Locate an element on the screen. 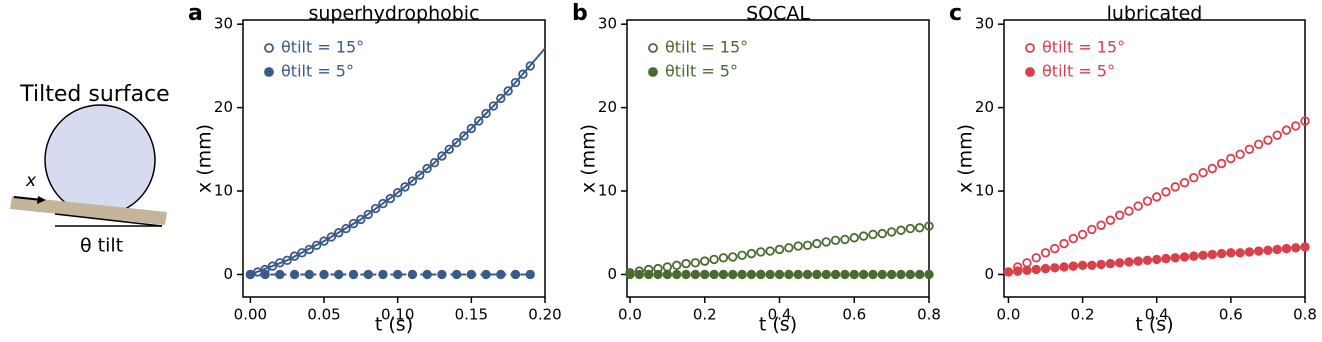  x-tick-label: 0.6 is located at coordinates (854, 315).